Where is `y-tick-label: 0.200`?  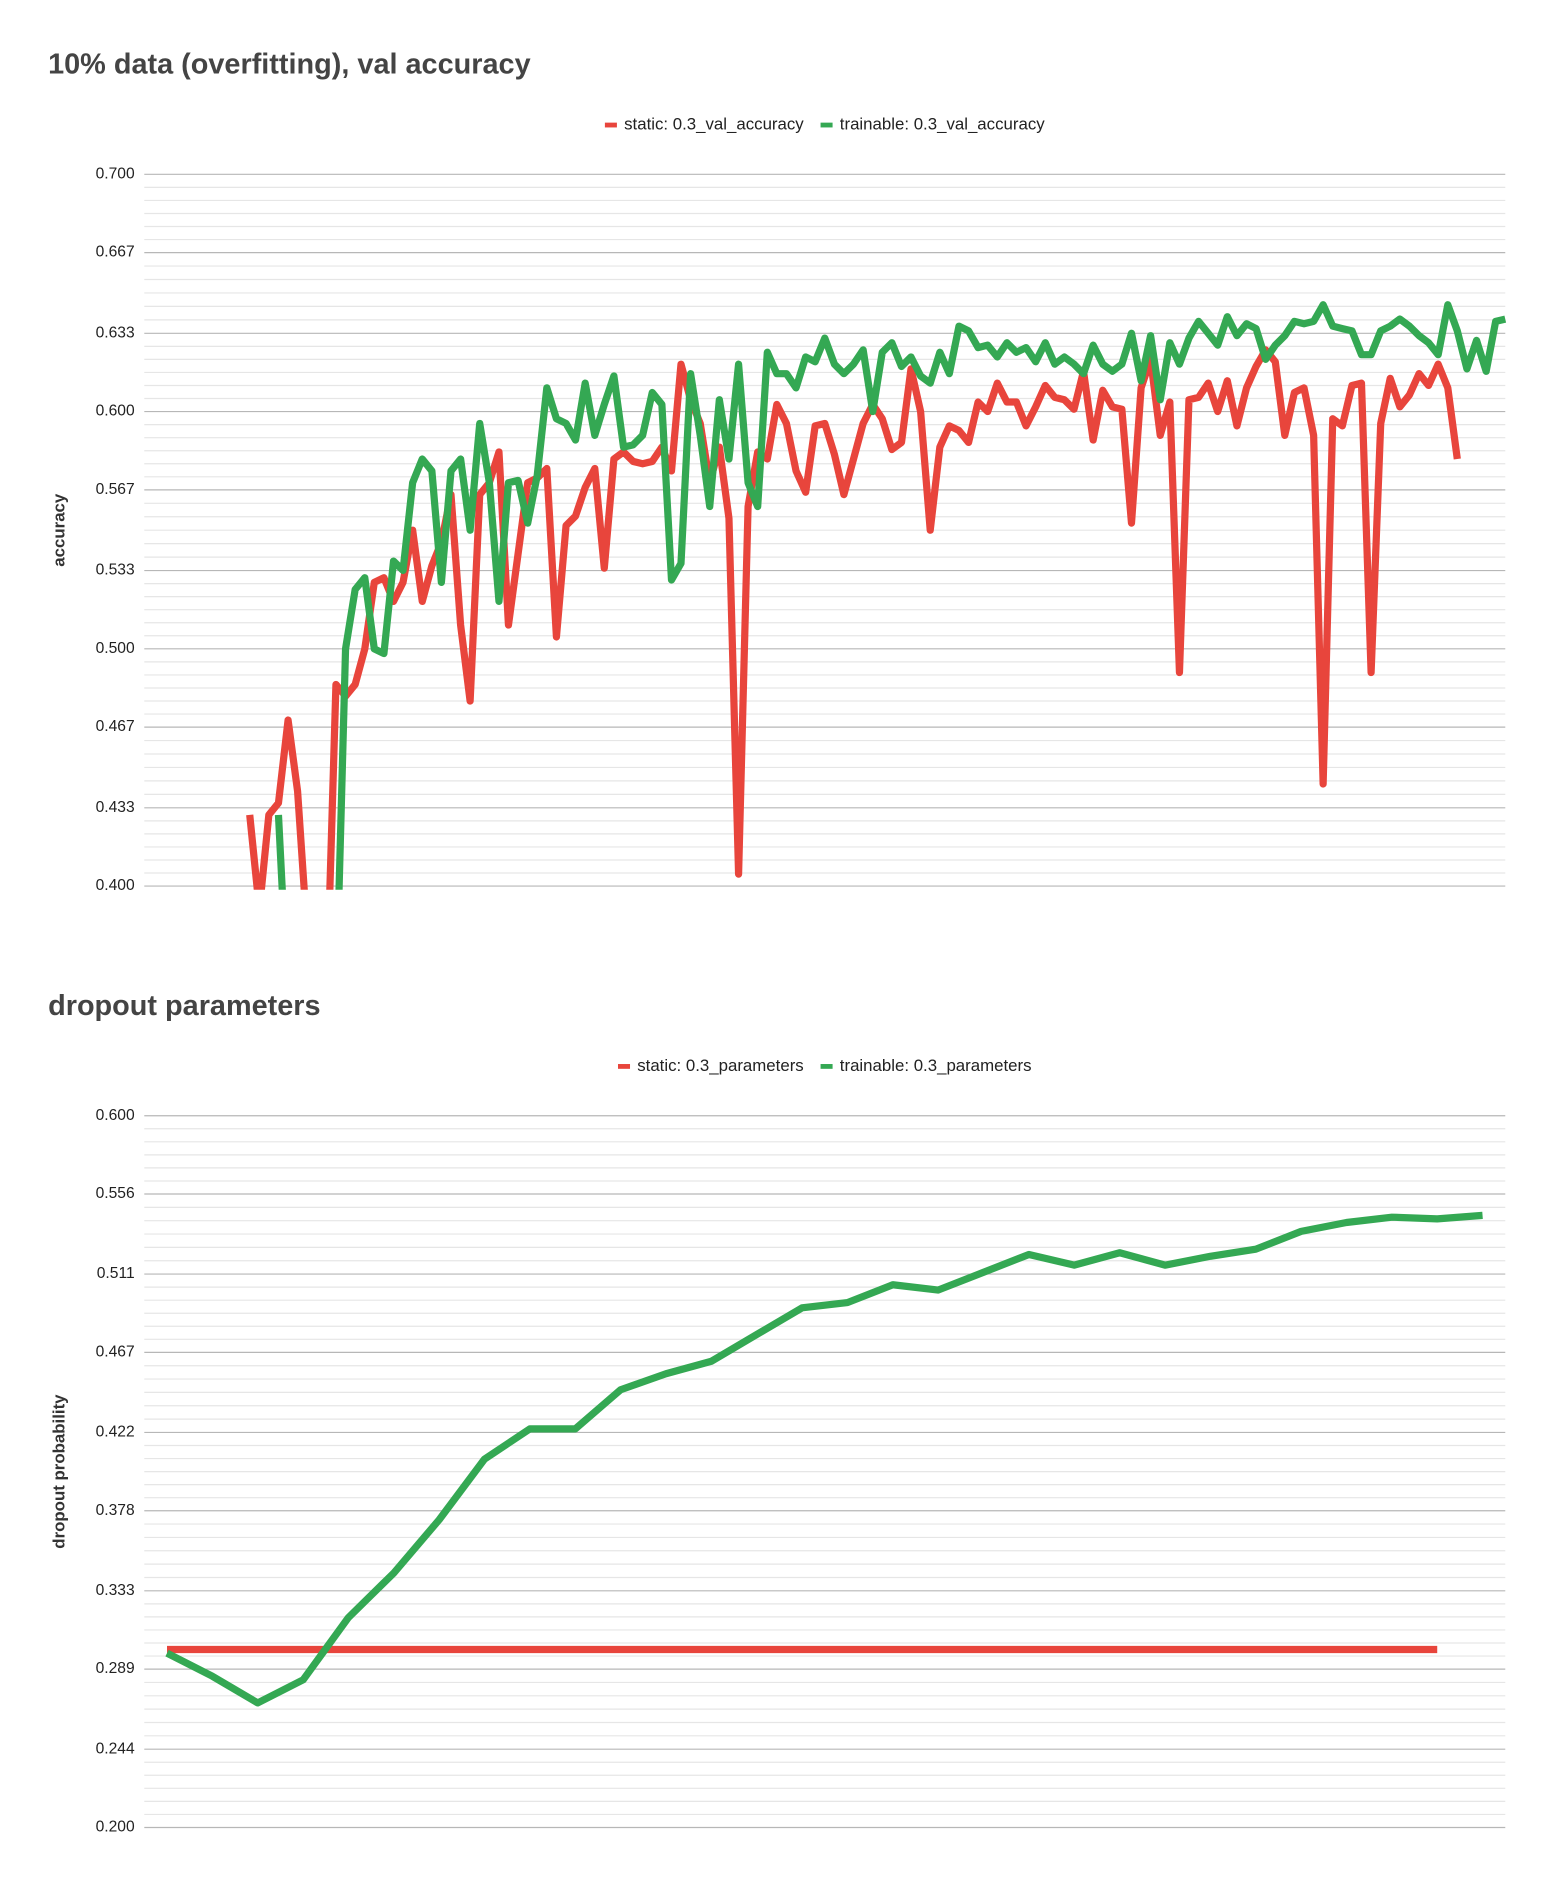
y-tick-label: 0.200 is located at coordinates (115, 1827).